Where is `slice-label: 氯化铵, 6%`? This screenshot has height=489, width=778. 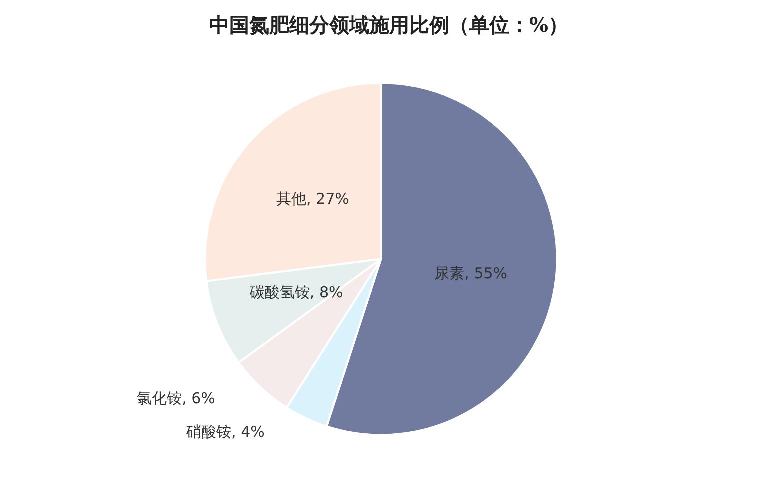 slice-label: 氯化铵, 6% is located at coordinates (176, 398).